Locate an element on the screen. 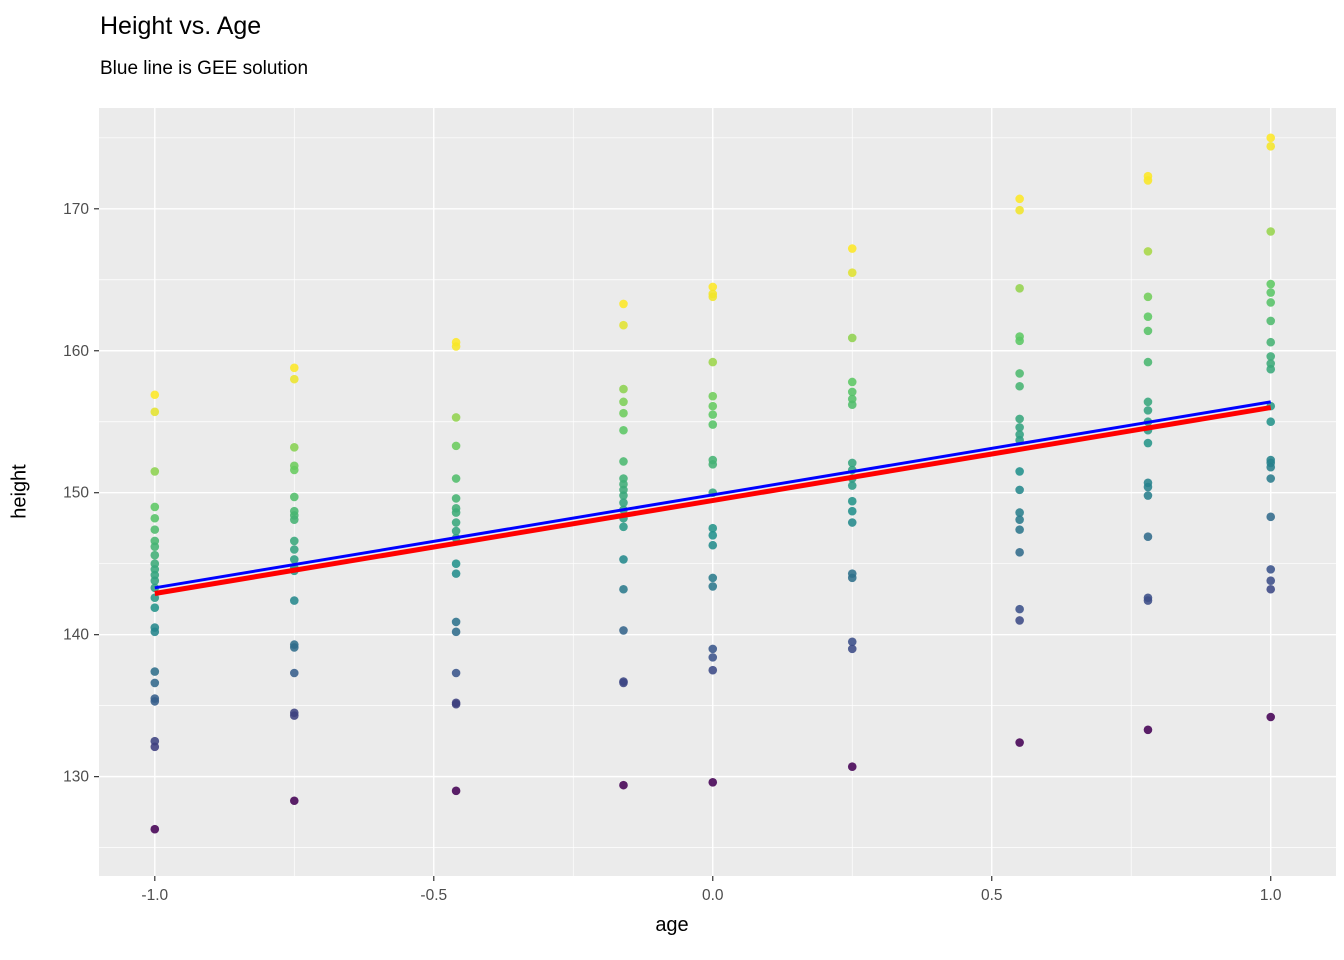  x-axis-title: age is located at coordinates (672, 925).